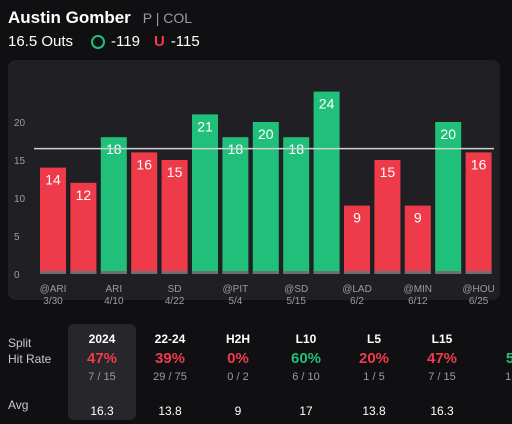 The width and height of the screenshot is (512, 424). What do you see at coordinates (238, 377) in the screenshot?
I see `hit-fraction: 0 / 2` at bounding box center [238, 377].